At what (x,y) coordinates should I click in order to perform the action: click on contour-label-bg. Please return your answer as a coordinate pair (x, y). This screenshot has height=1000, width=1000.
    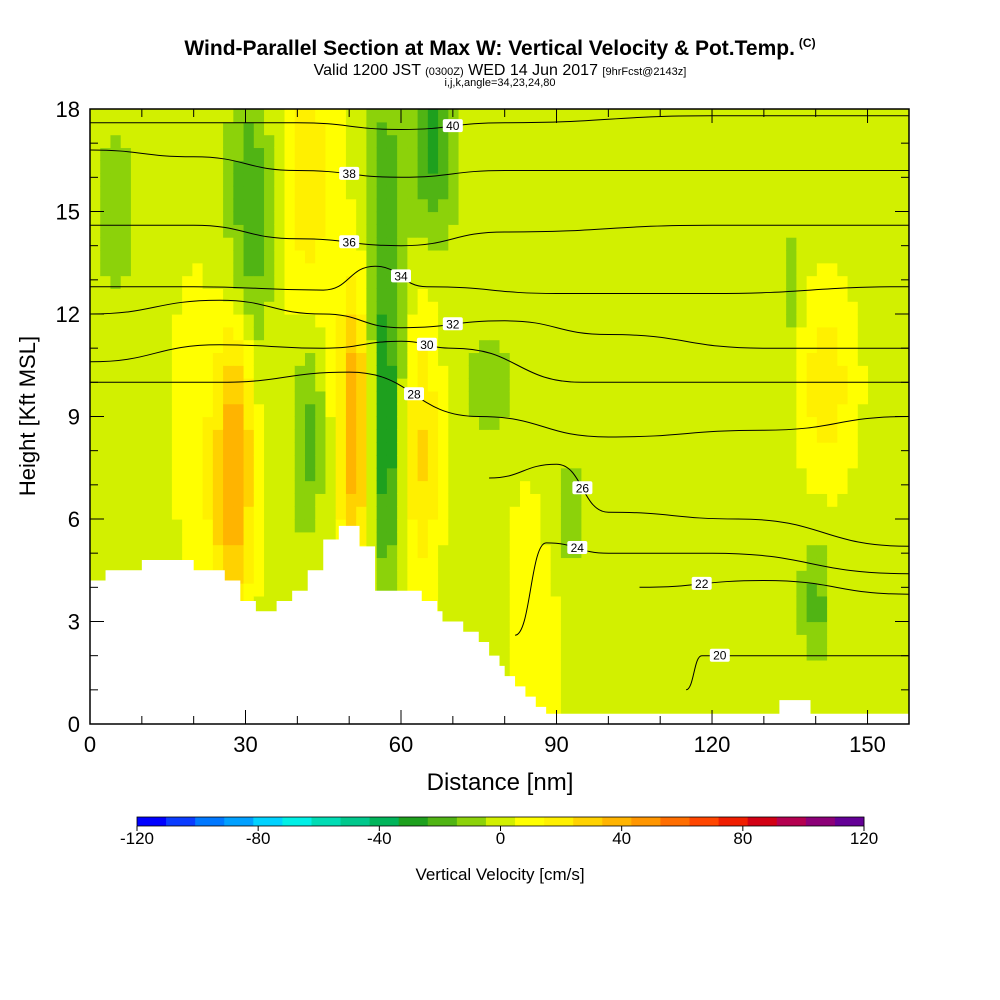
    Looking at the image, I should click on (582, 488).